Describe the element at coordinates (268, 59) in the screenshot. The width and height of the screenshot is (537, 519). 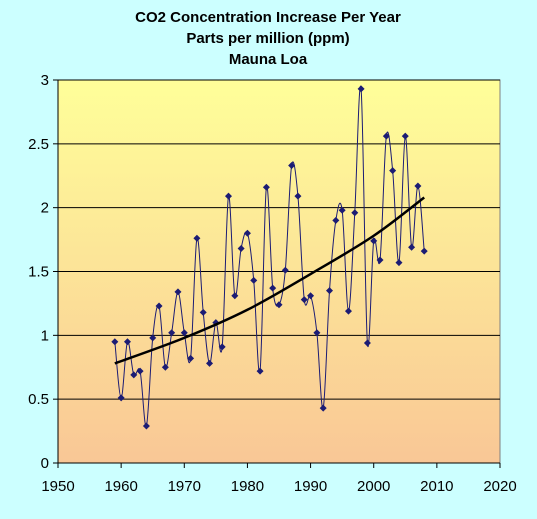
I see `title-line: Mauna Loa` at that location.